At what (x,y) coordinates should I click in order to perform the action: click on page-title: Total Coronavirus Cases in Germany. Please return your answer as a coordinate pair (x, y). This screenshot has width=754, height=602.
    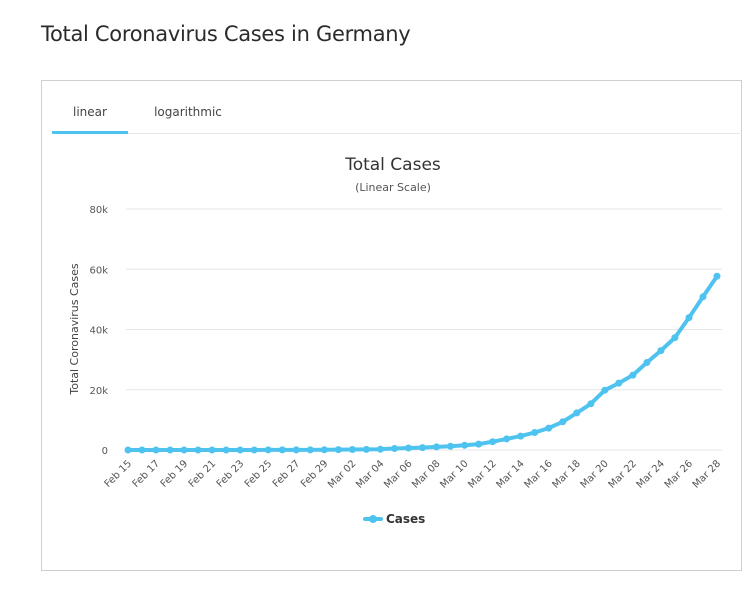
    Looking at the image, I should click on (226, 34).